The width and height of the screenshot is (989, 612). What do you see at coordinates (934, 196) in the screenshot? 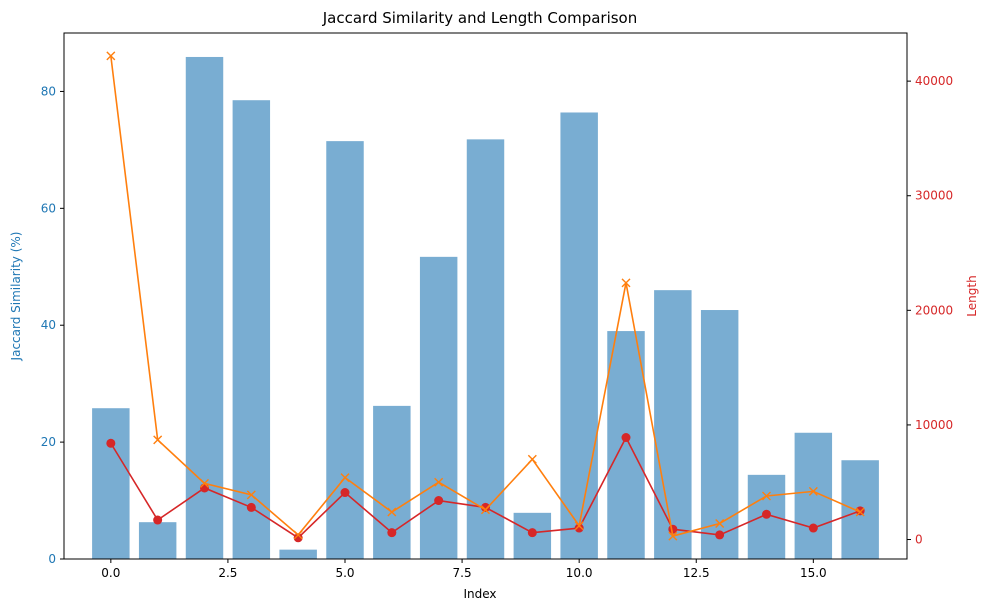
I see `right-tick-label-3: 30000` at bounding box center [934, 196].